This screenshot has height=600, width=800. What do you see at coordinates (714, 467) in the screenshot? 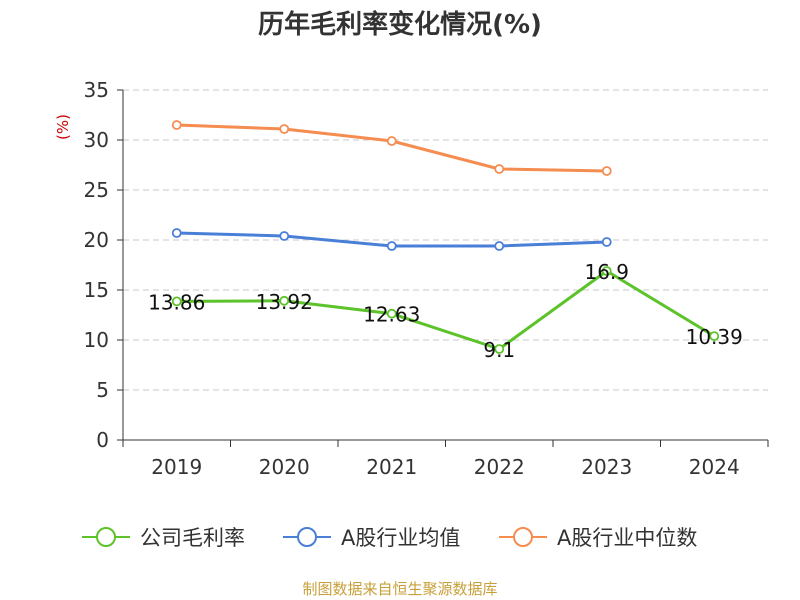
I see `x-tick-label: 2024` at bounding box center [714, 467].